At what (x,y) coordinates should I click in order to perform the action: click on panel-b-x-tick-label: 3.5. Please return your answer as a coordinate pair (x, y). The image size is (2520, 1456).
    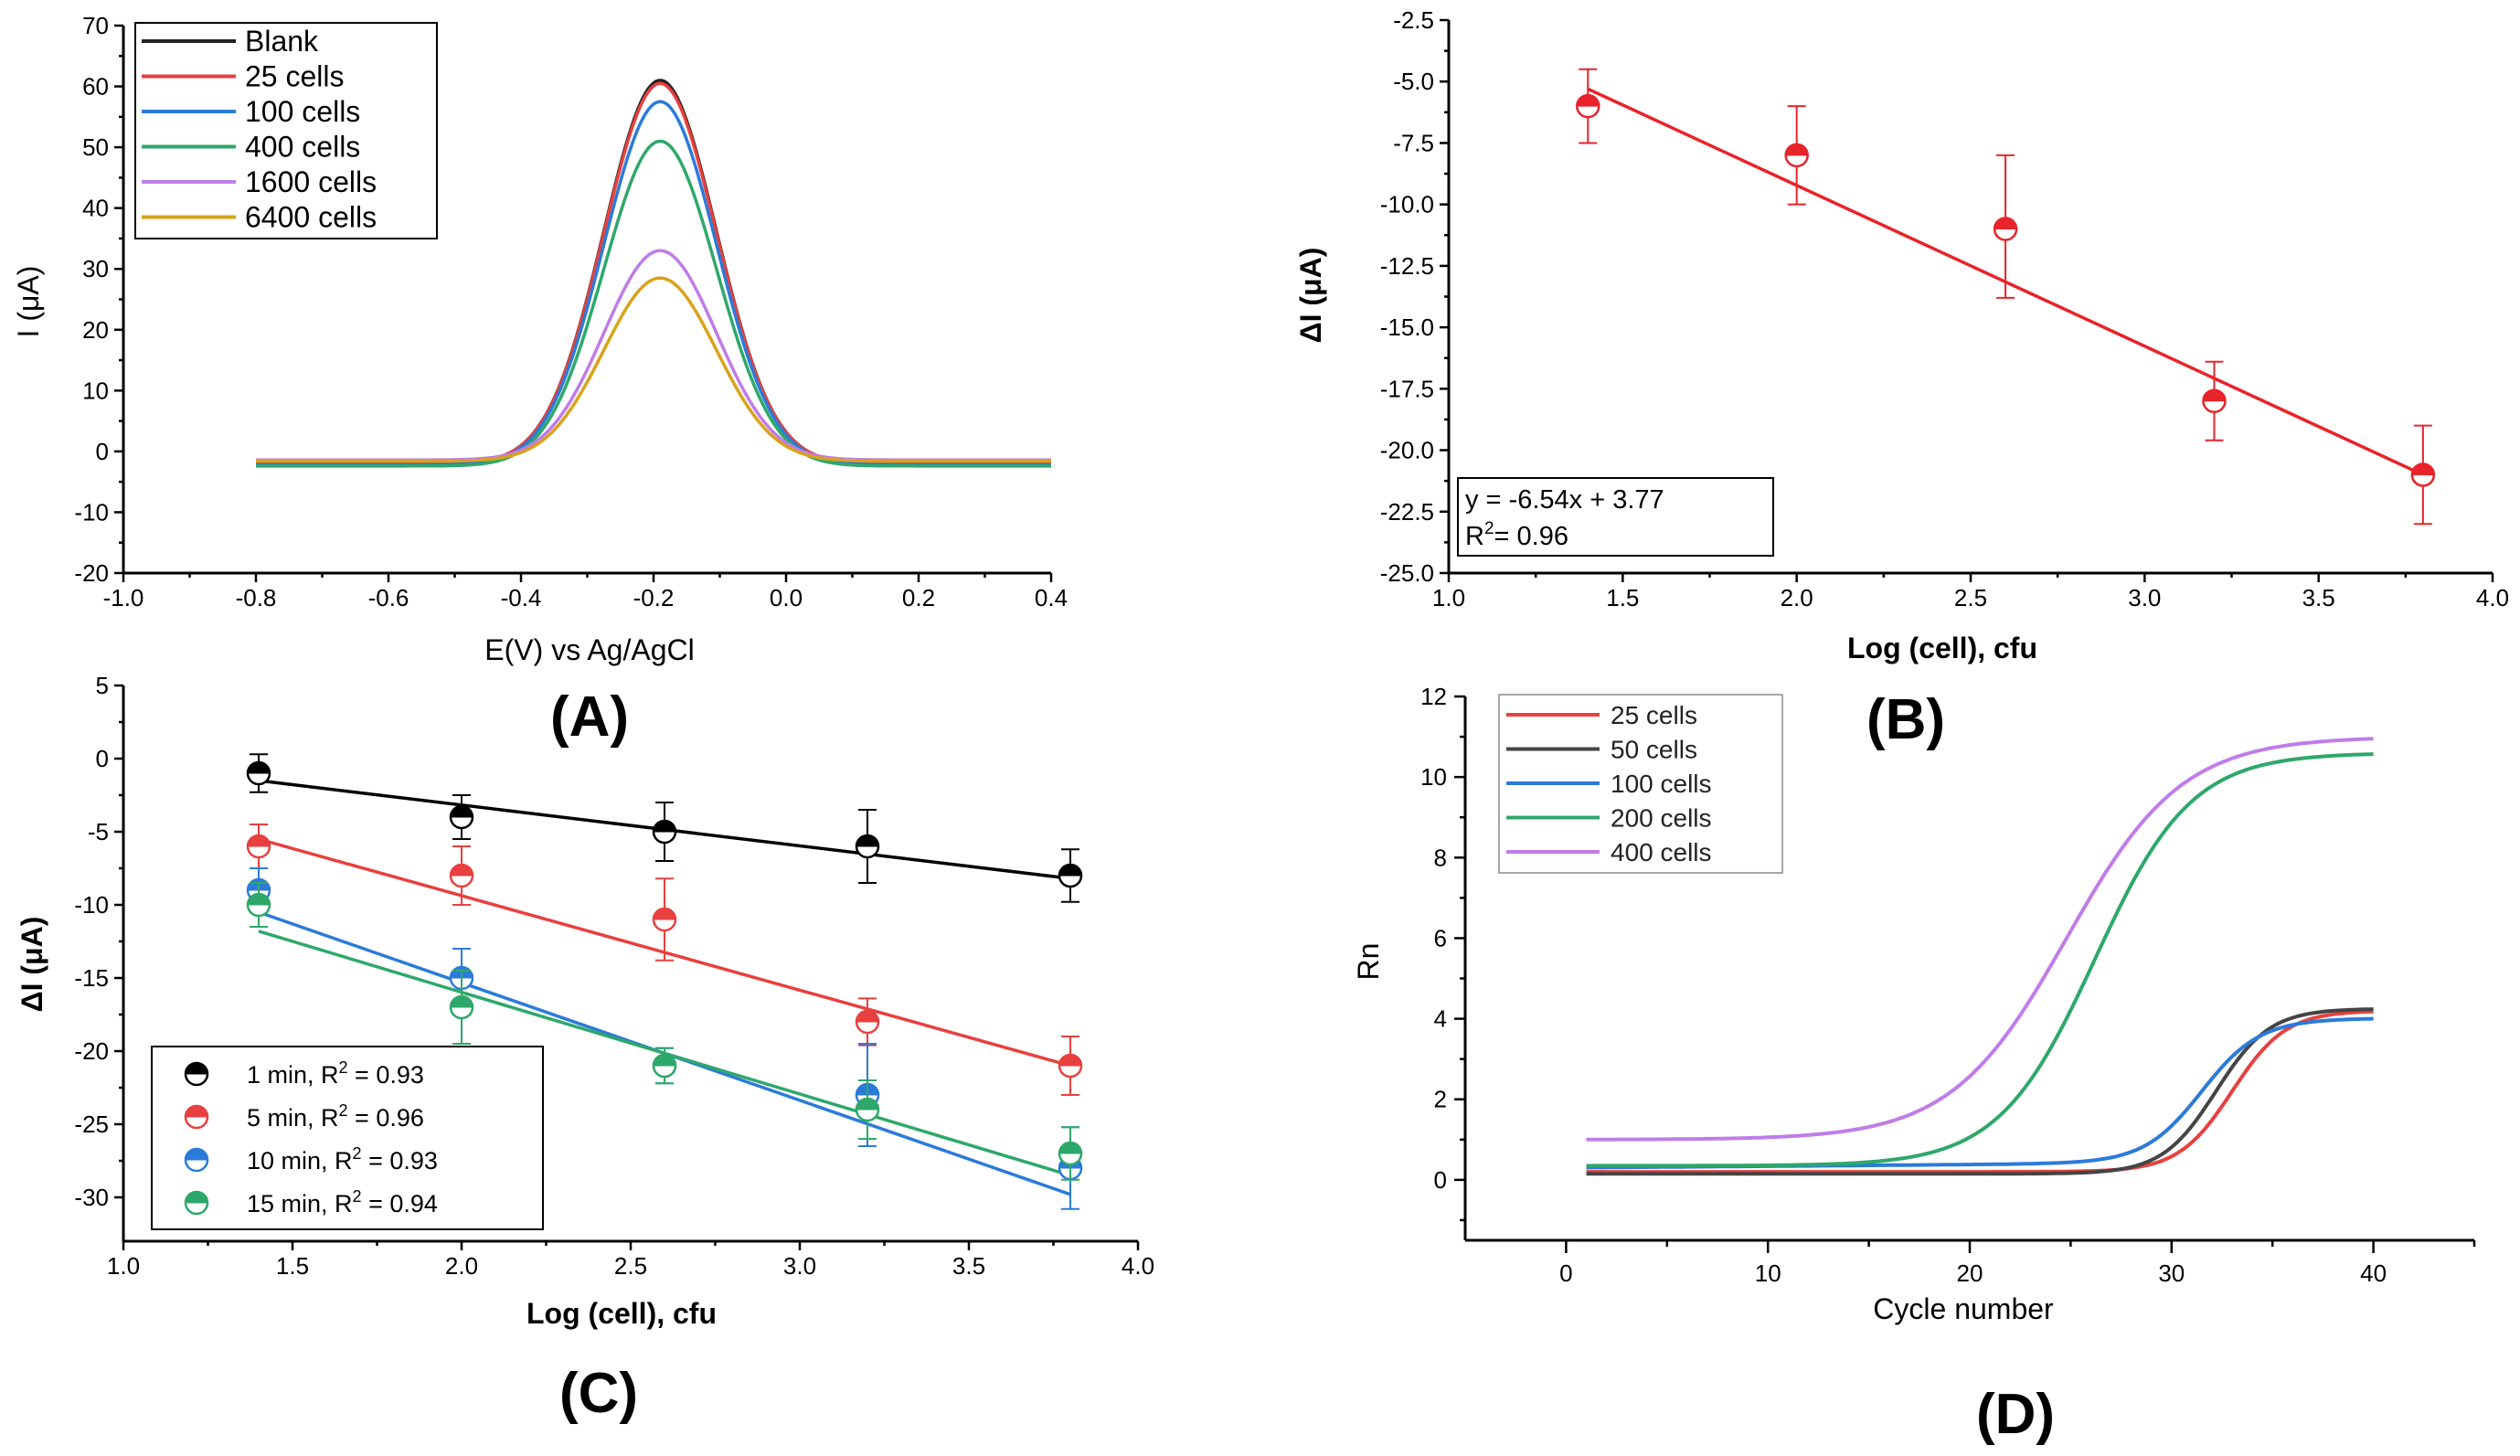
    Looking at the image, I should click on (2318, 598).